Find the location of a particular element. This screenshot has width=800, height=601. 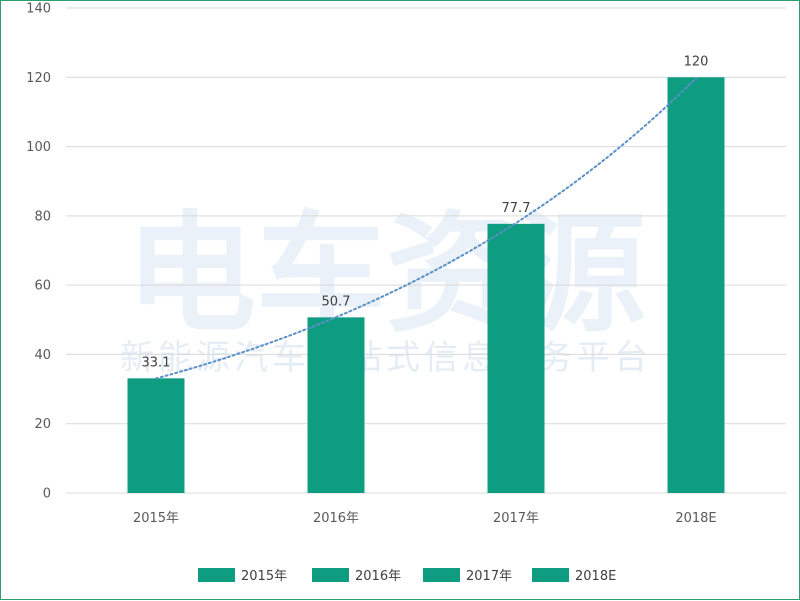

y-tick-label: 0 is located at coordinates (47, 494).